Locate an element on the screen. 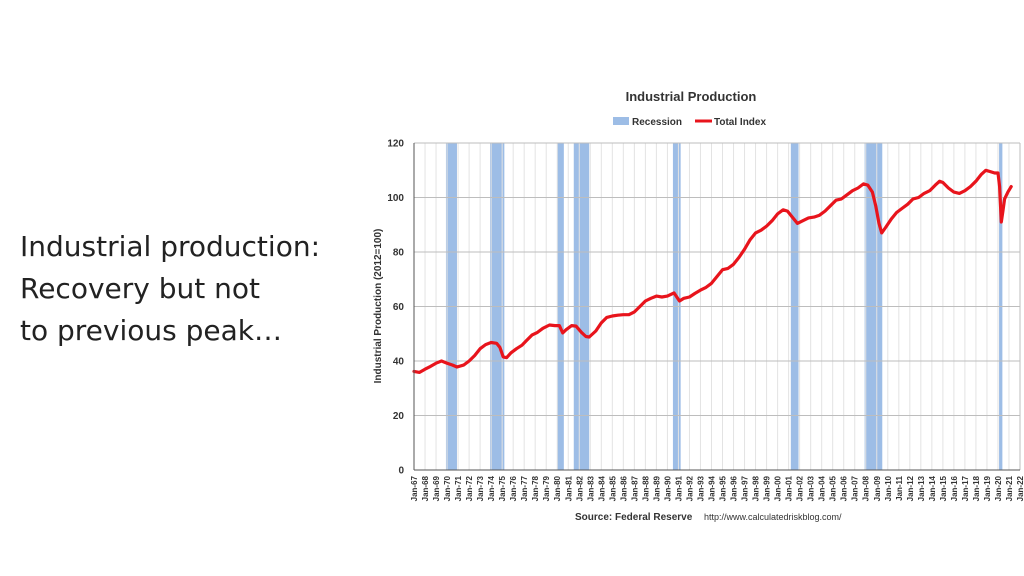  x-tick-label: Jan-77 is located at coordinates (524, 488).